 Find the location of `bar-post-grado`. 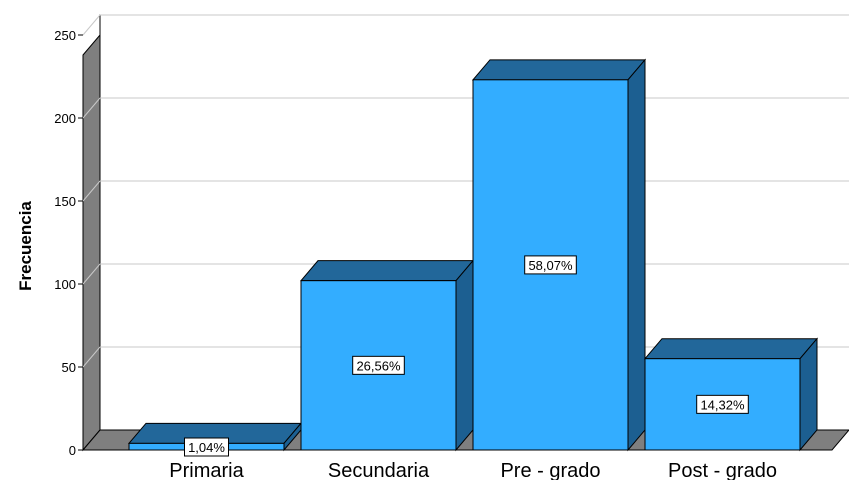

bar-post-grado is located at coordinates (731, 394).